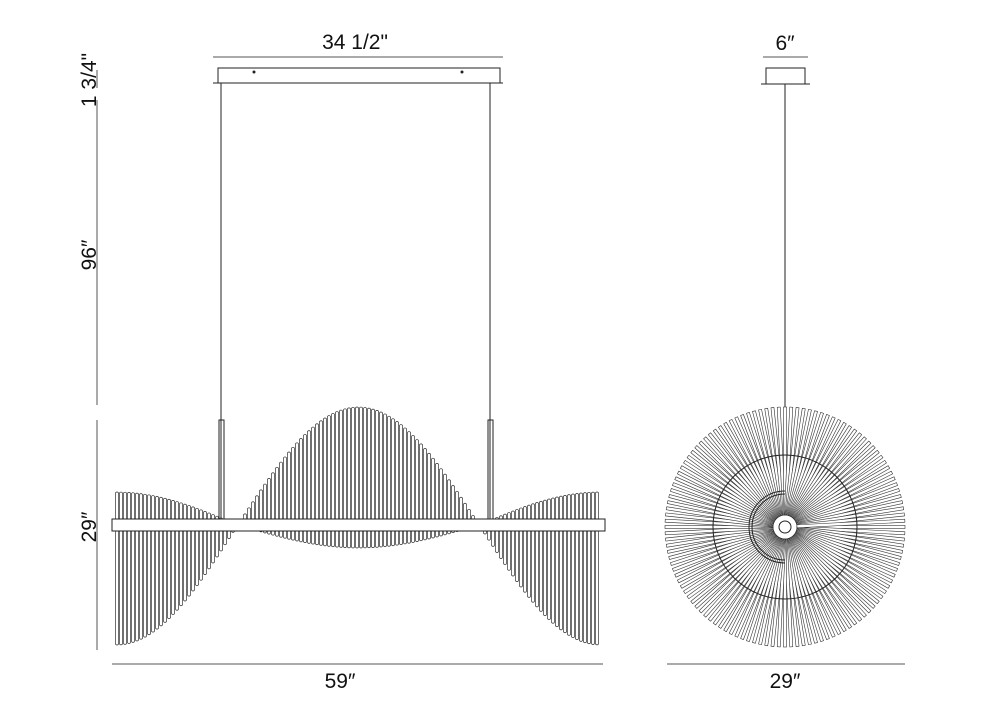  I want to click on fixture-height-label: 29″, so click(89, 526).